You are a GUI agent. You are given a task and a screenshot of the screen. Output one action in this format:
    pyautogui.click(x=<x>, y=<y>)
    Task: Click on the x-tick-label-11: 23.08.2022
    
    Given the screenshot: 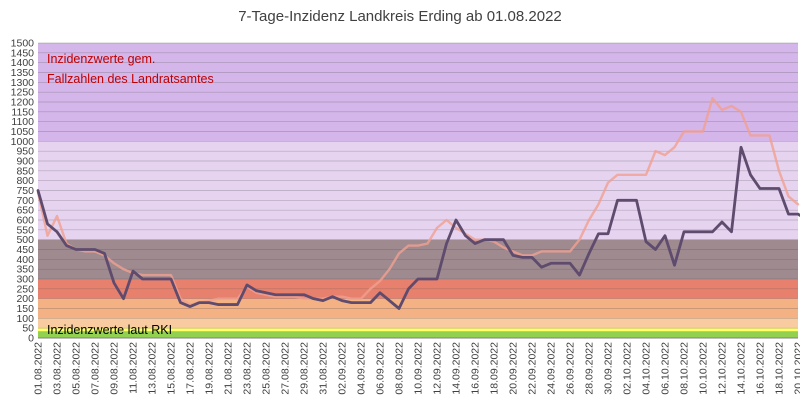 What is the action you would take?
    pyautogui.click(x=248, y=368)
    